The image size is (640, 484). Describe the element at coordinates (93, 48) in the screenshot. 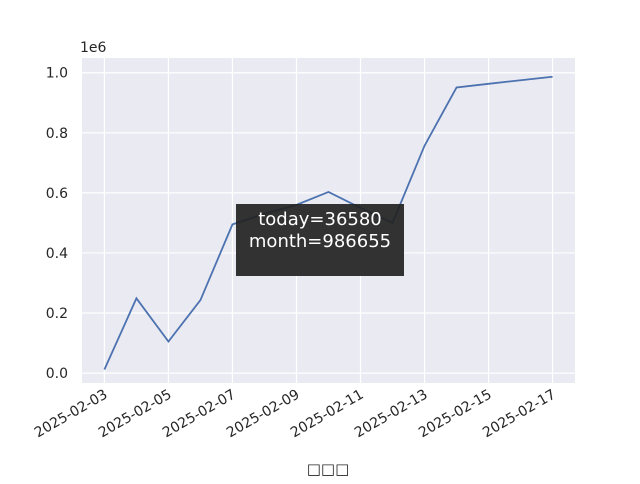

I see `y-offset-label: 1e6` at that location.